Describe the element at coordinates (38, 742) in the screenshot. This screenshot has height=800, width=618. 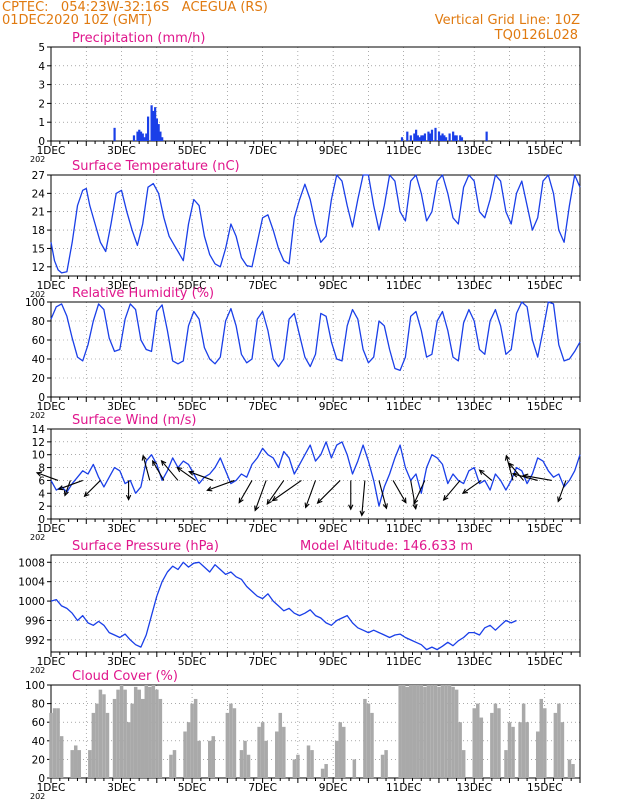
I see `y-tick-label: 40` at that location.